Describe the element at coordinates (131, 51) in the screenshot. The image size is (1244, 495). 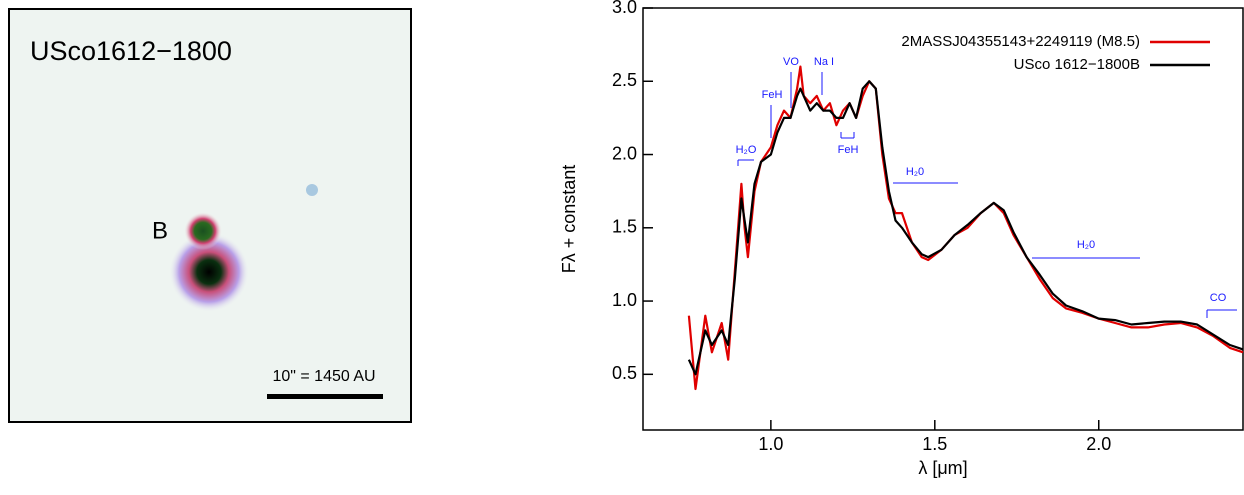
I see `image-title: USco1612−1800` at that location.